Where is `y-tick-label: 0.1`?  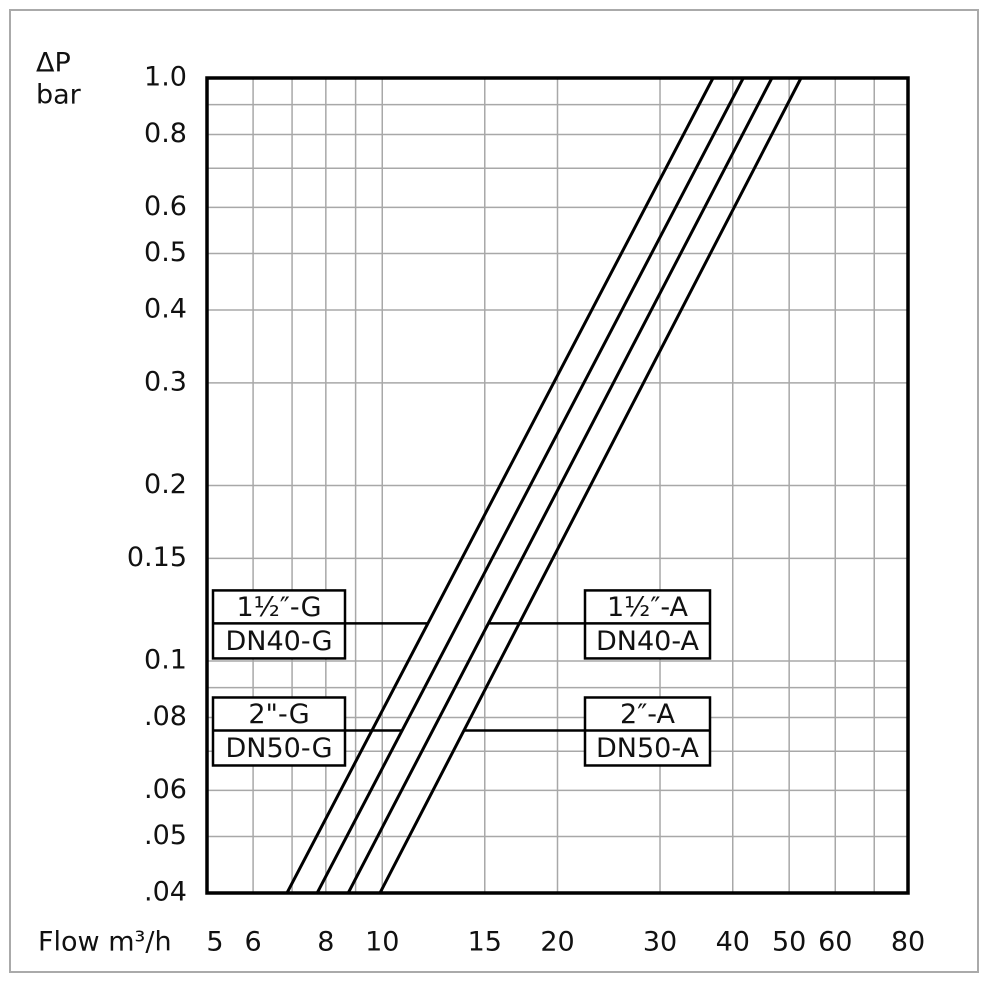 y-tick-label: 0.1 is located at coordinates (165, 660).